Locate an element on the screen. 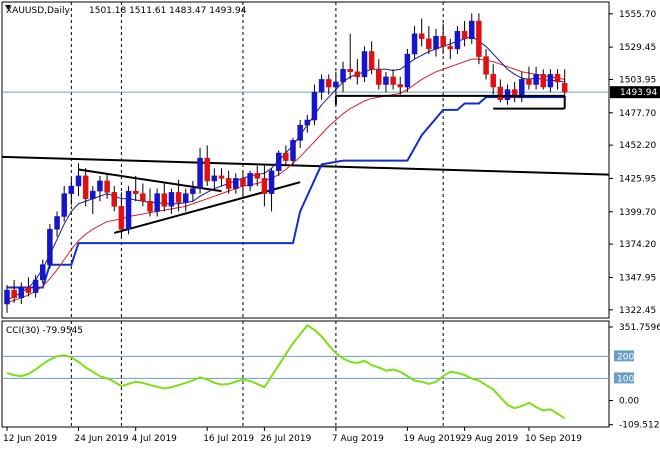 Image resolution: width=660 pixels, height=450 pixels. long-trend-line is located at coordinates (305, 165).